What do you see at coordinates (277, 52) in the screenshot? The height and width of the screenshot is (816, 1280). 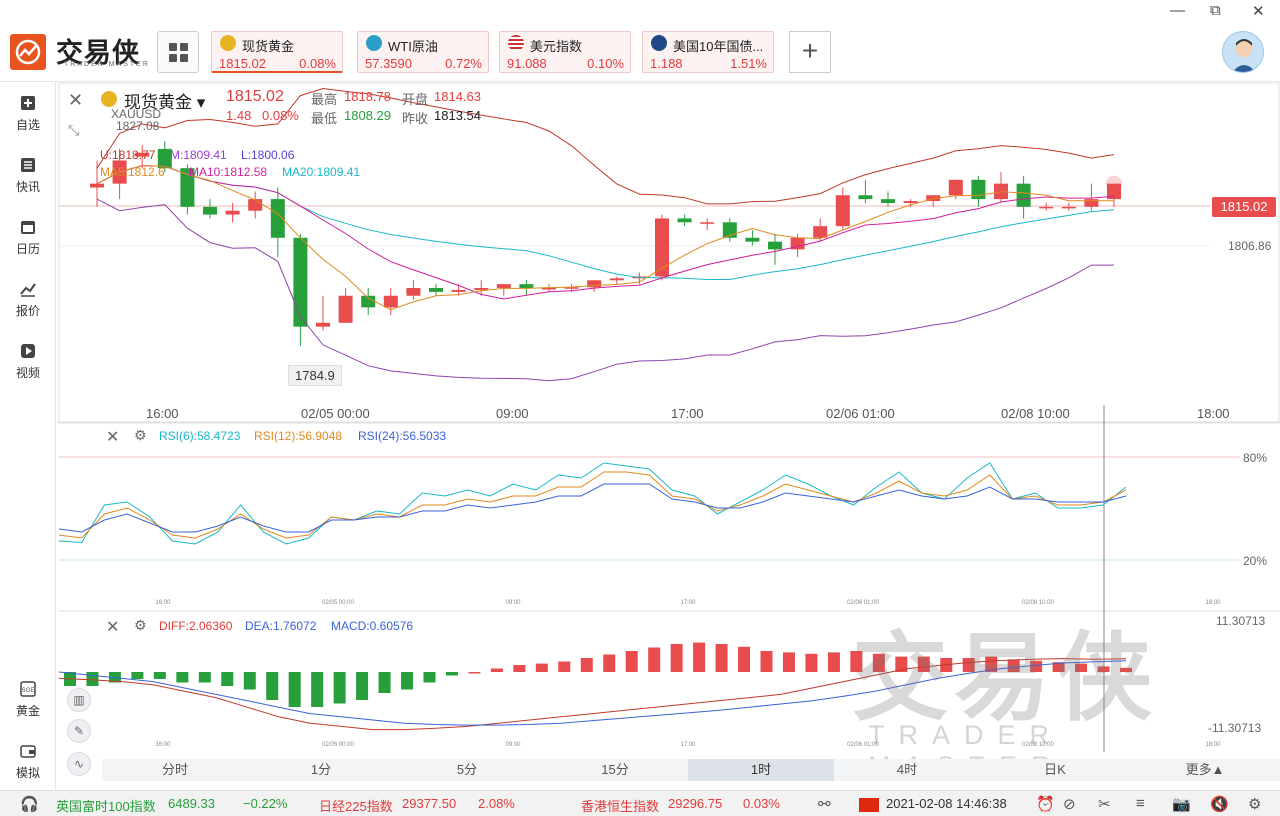 I see `quote-tab-gold: 现货黄金 1815.02 0.08%` at bounding box center [277, 52].